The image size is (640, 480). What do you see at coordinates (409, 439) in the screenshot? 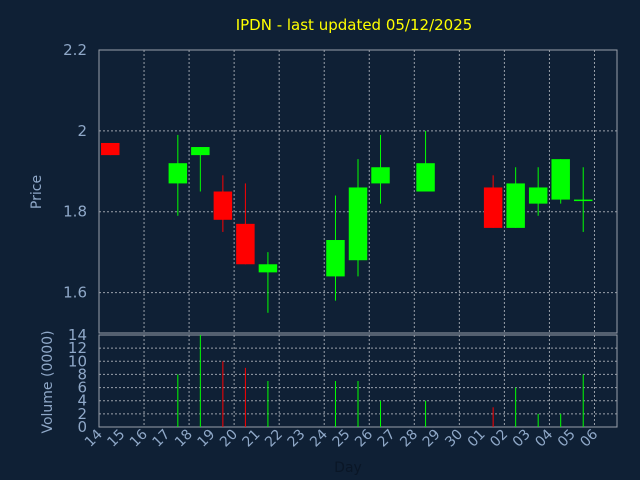
I see `x-tick-label: 28` at bounding box center [409, 439].